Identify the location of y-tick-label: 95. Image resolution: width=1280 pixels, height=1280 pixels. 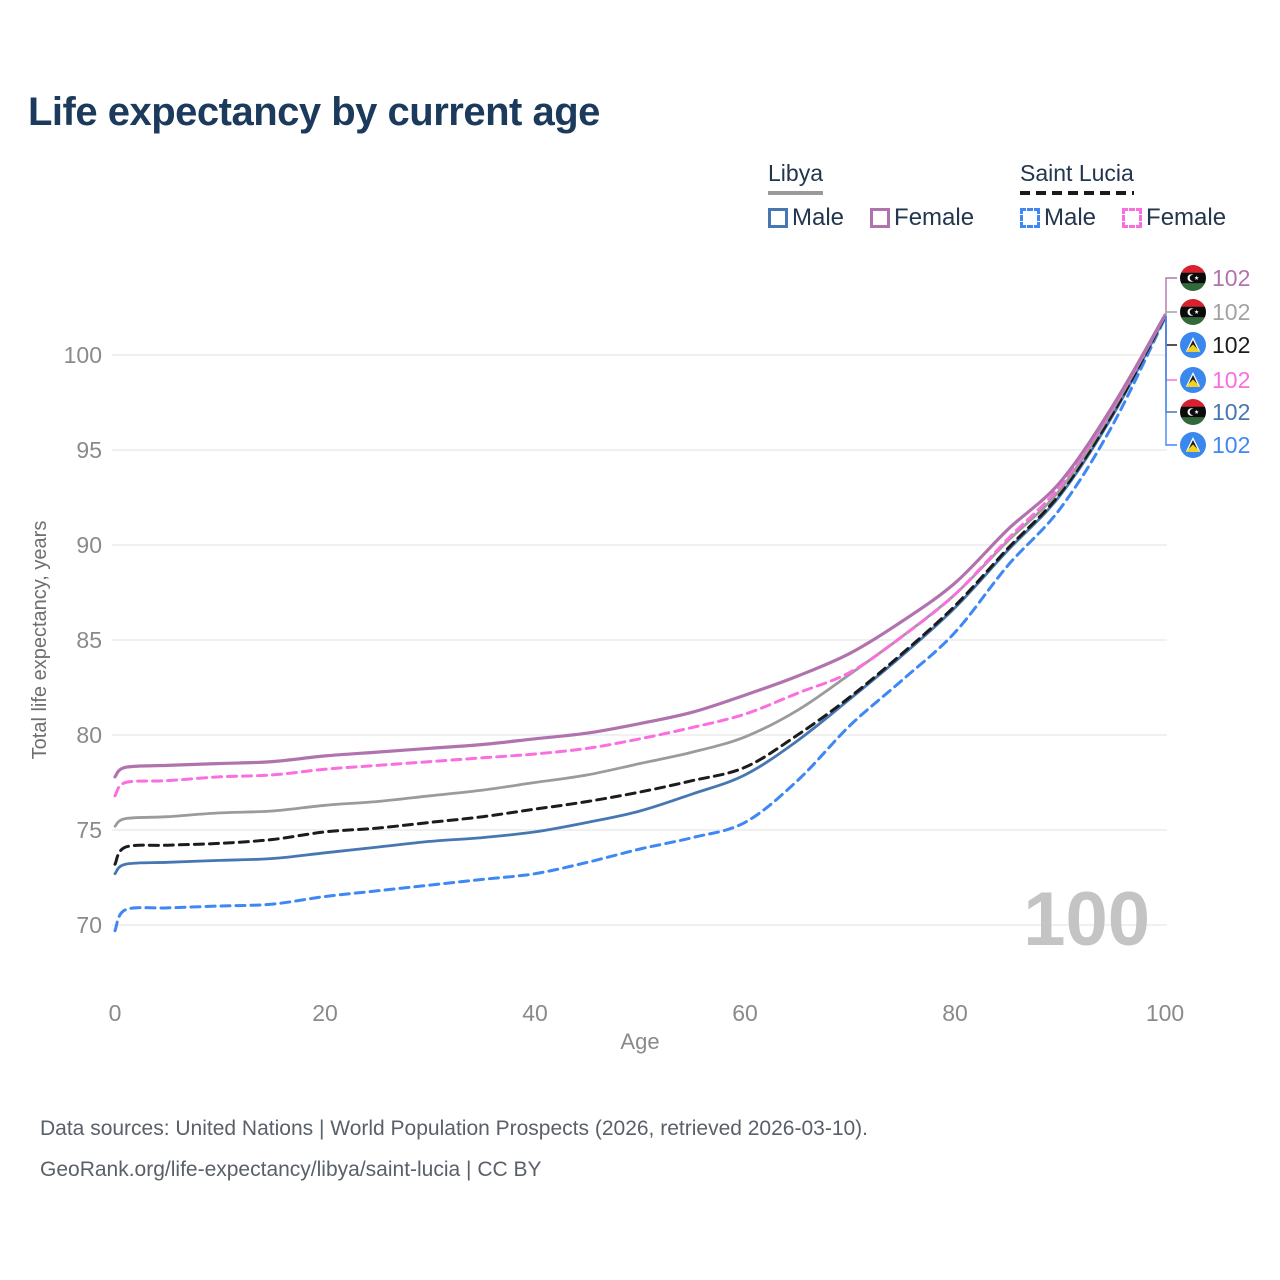
(89, 450).